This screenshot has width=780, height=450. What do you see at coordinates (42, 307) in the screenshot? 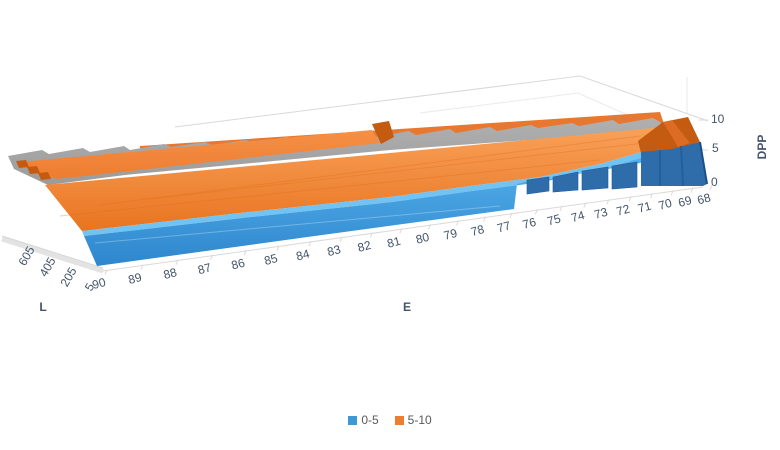
I see `depth-axis-title: L` at bounding box center [42, 307].